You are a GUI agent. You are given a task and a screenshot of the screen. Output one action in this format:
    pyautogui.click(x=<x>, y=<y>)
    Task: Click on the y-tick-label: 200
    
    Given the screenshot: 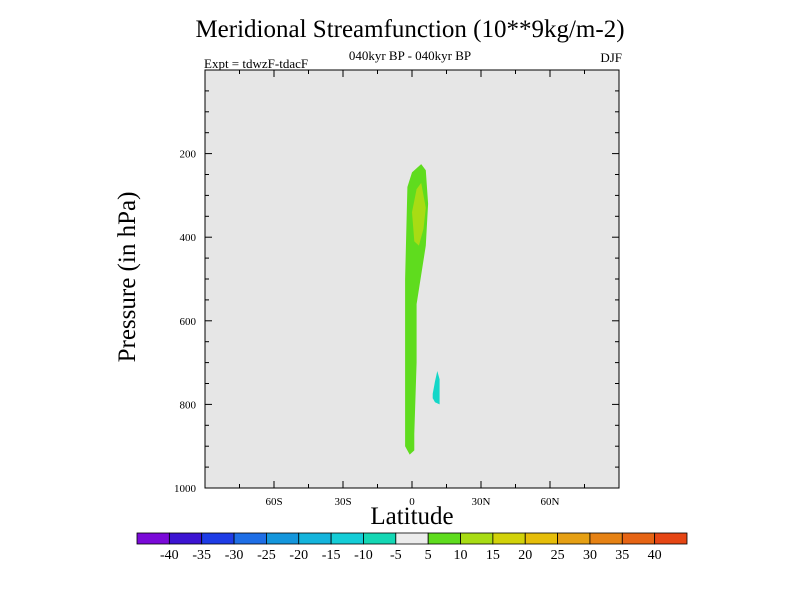 What is the action you would take?
    pyautogui.click(x=188, y=155)
    